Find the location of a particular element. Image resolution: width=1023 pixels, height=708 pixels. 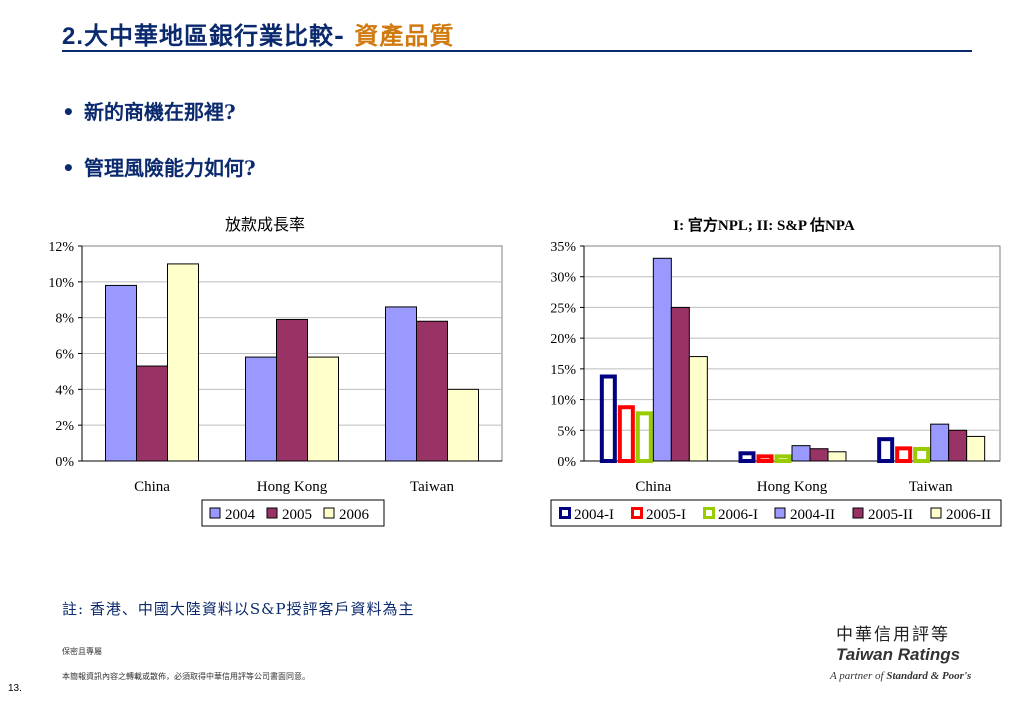

y-tick-label: 4% is located at coordinates (64, 390).